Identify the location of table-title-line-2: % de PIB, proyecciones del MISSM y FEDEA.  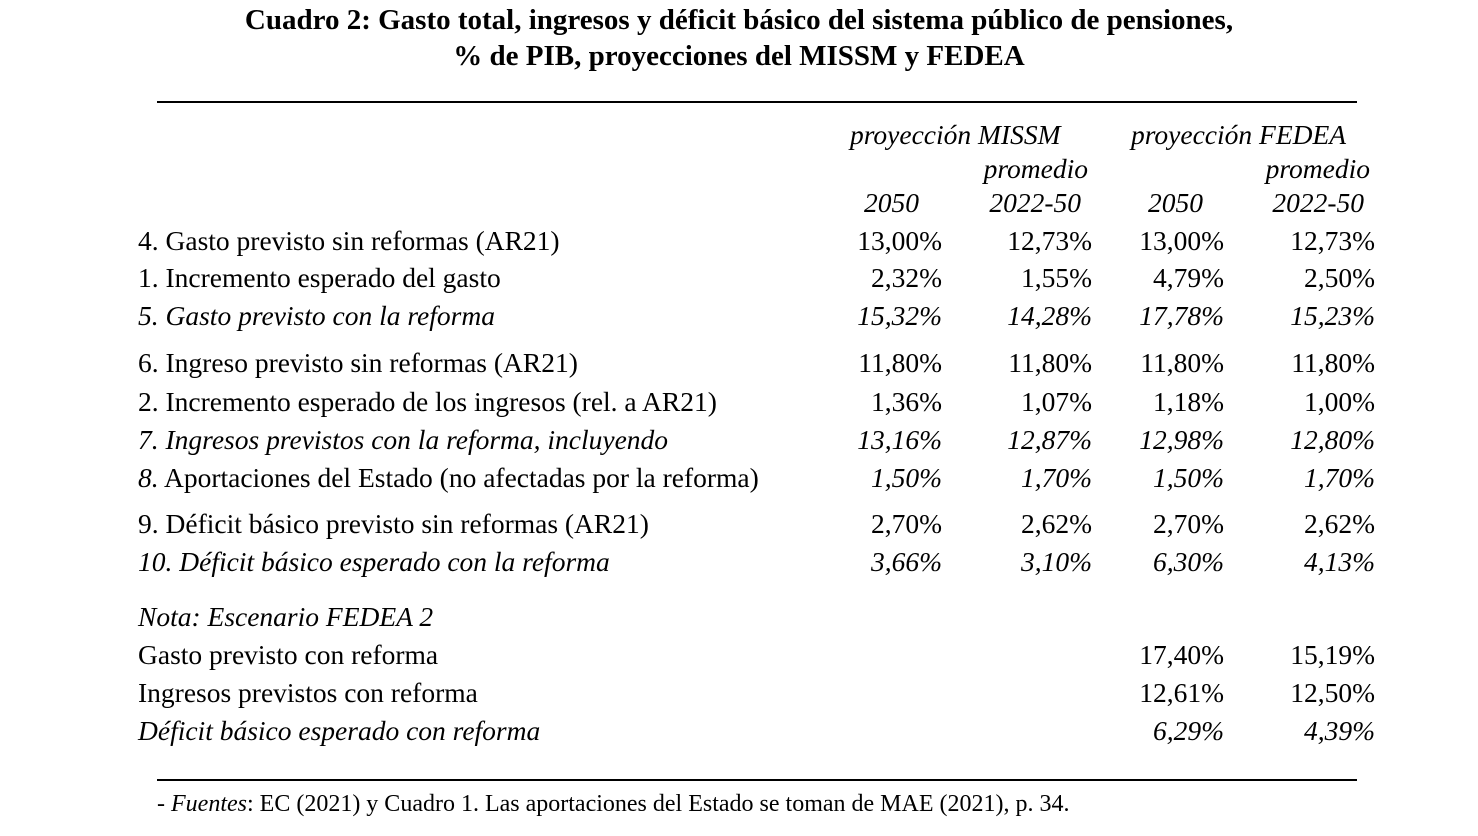
(739, 56).